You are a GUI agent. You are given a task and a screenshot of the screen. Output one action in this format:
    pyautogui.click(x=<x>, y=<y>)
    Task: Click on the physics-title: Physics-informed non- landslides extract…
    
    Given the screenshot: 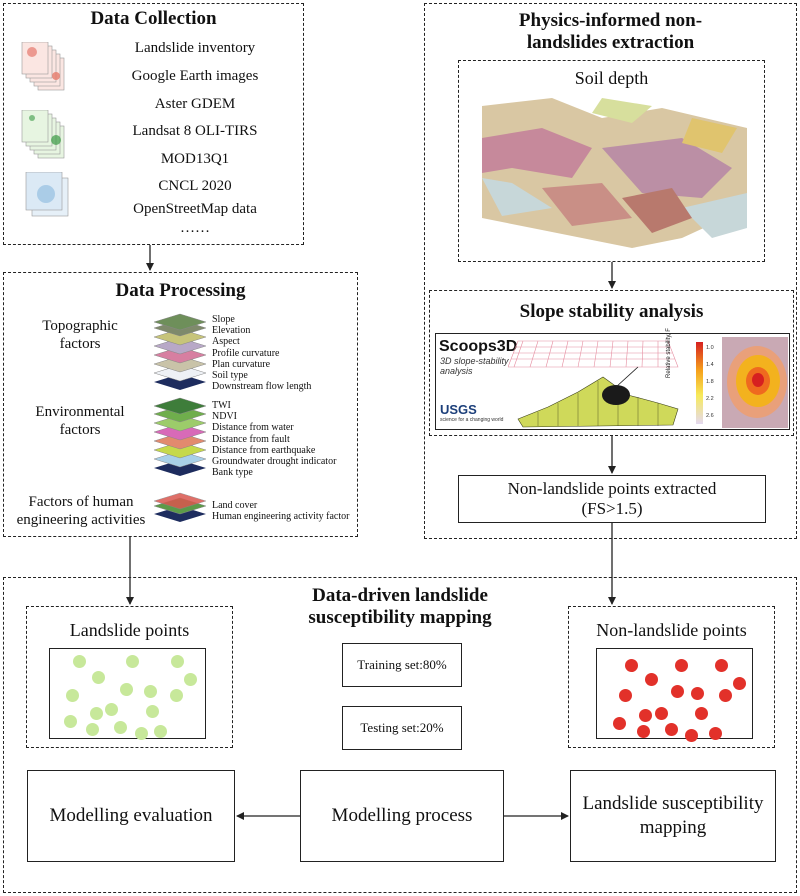 What is the action you would take?
    pyautogui.click(x=610, y=31)
    